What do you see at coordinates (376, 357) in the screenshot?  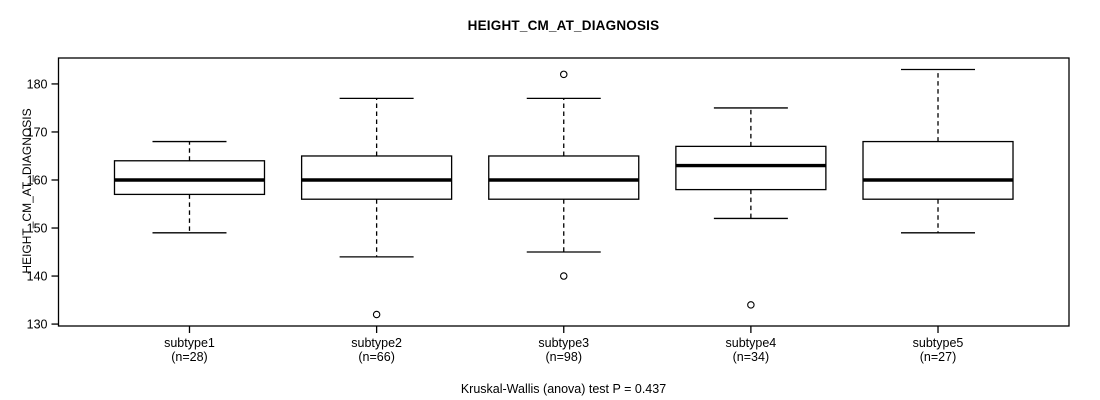 I see `x-group-n-label: (n=66)` at bounding box center [376, 357].